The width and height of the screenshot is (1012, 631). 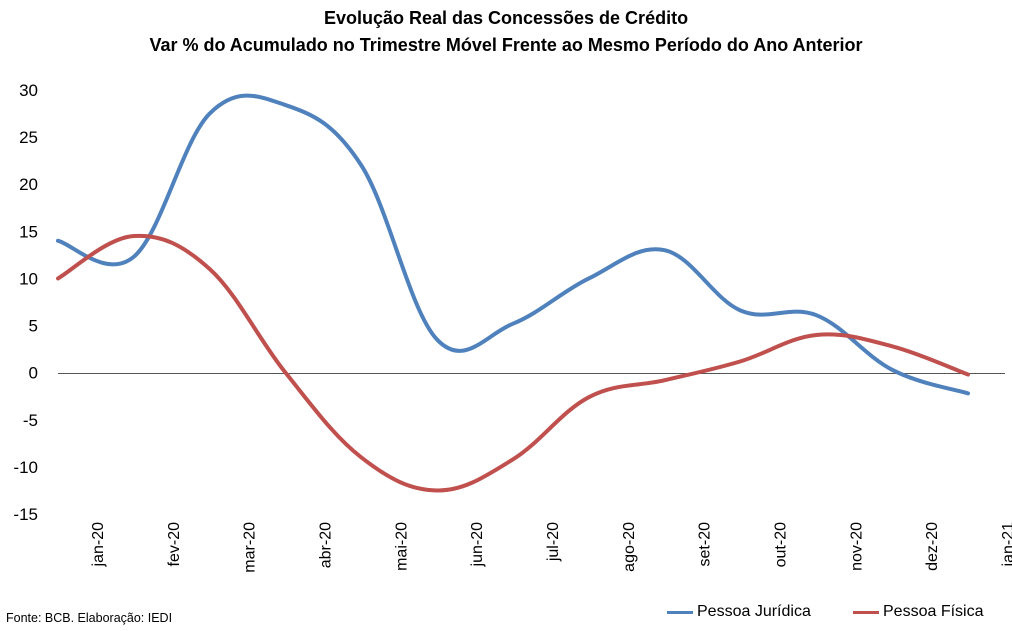 I want to click on y-axis-ticks: 30 25 20 15 10 5 0 -5 -10 -15, so click(x=25, y=302).